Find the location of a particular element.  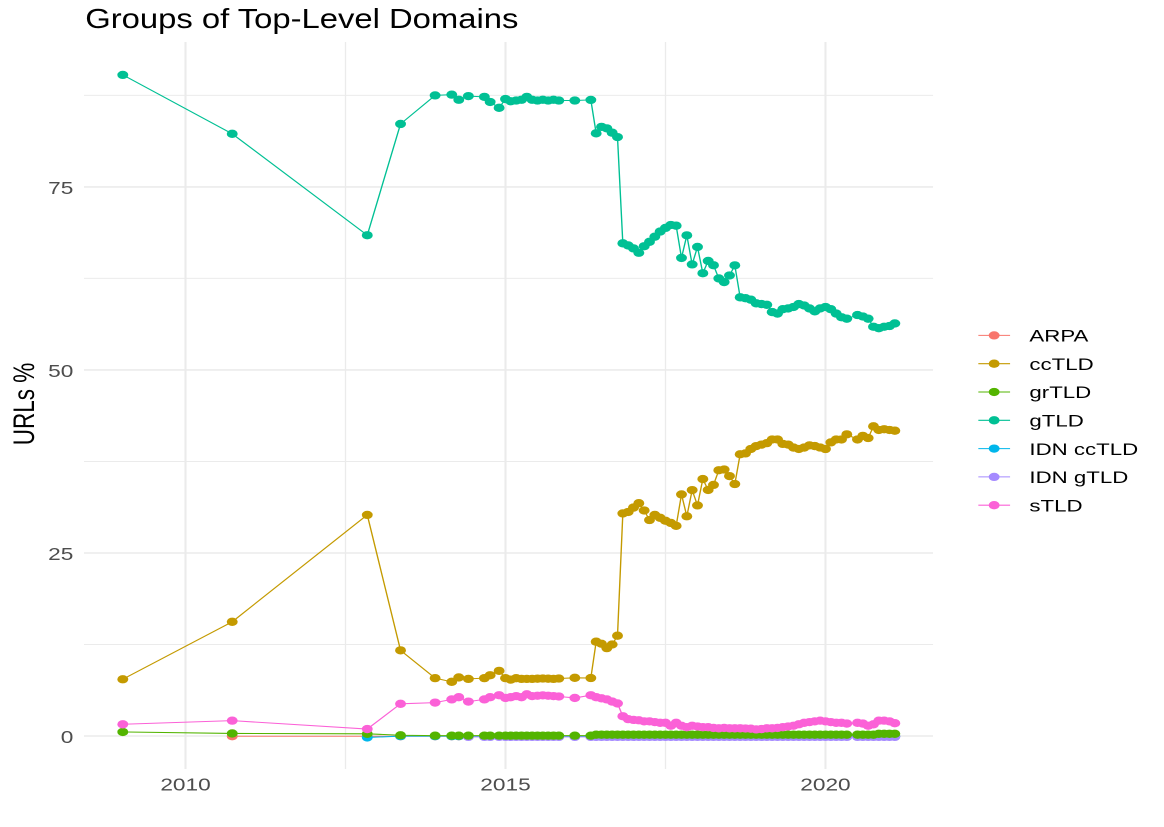

svg-text: 50 is located at coordinates (60, 371).